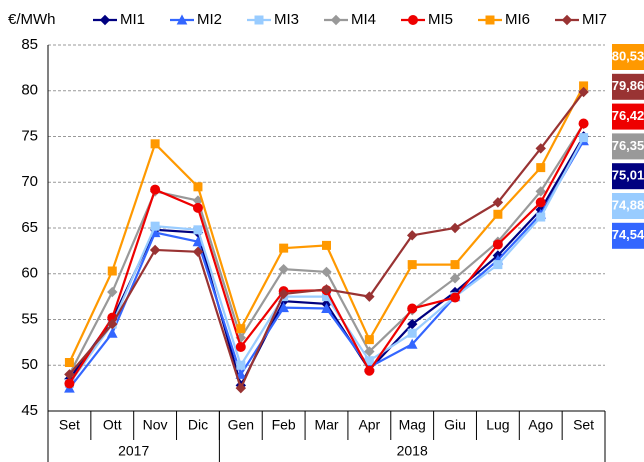 The image size is (644, 462). I want to click on value-label: 74,88, so click(628, 204).